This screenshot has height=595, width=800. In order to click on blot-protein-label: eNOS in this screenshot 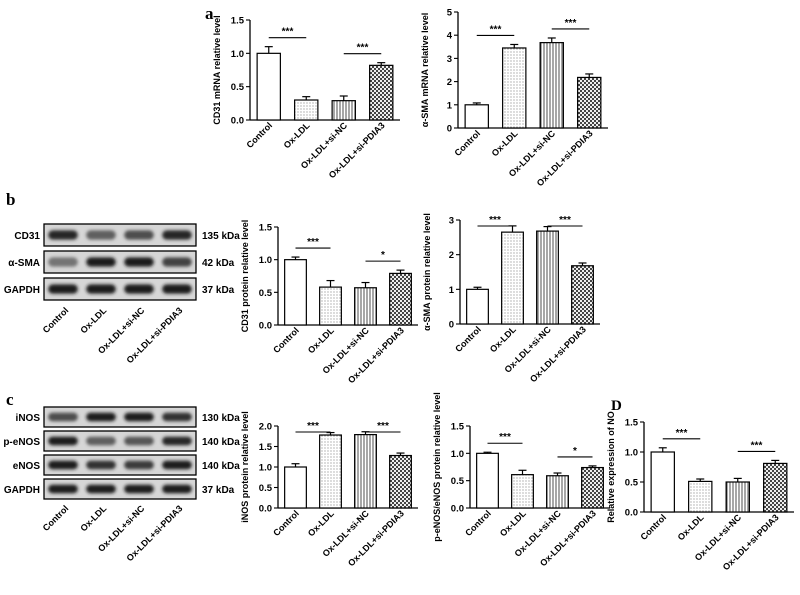, I will do `click(27, 466)`.